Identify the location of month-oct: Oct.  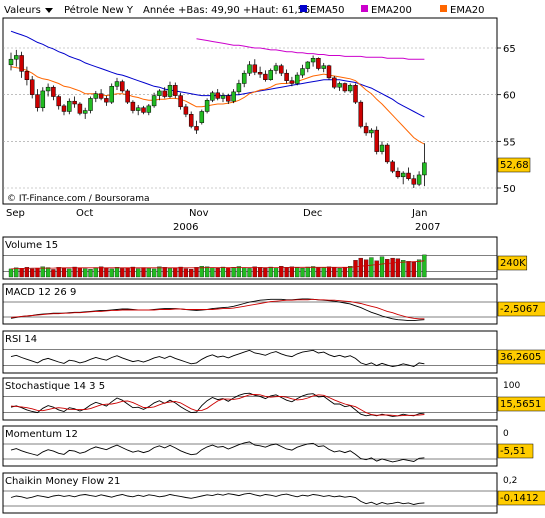
(84, 213).